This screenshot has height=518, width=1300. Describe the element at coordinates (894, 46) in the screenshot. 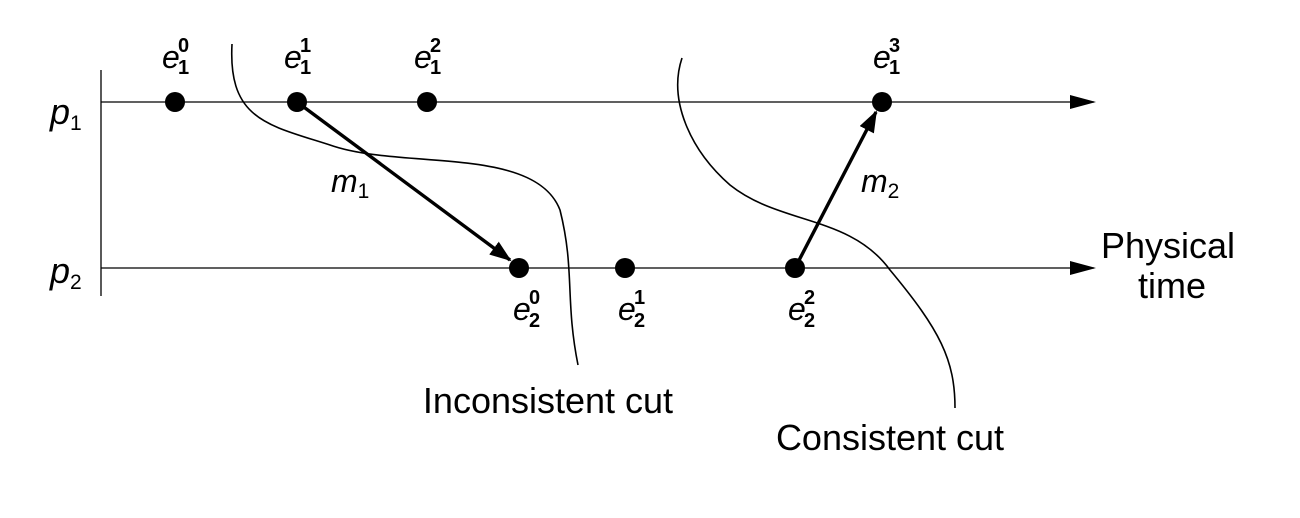

I see `event-e1-3-sup: 3` at that location.